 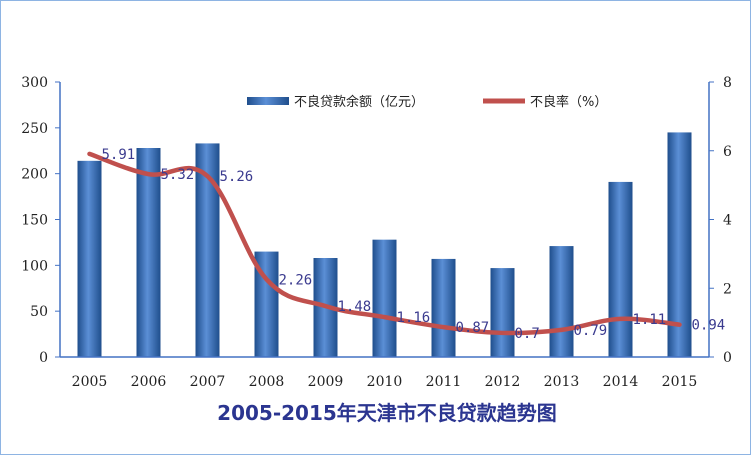 What do you see at coordinates (266, 279) in the screenshot?
I see `line-point-2008` at bounding box center [266, 279].